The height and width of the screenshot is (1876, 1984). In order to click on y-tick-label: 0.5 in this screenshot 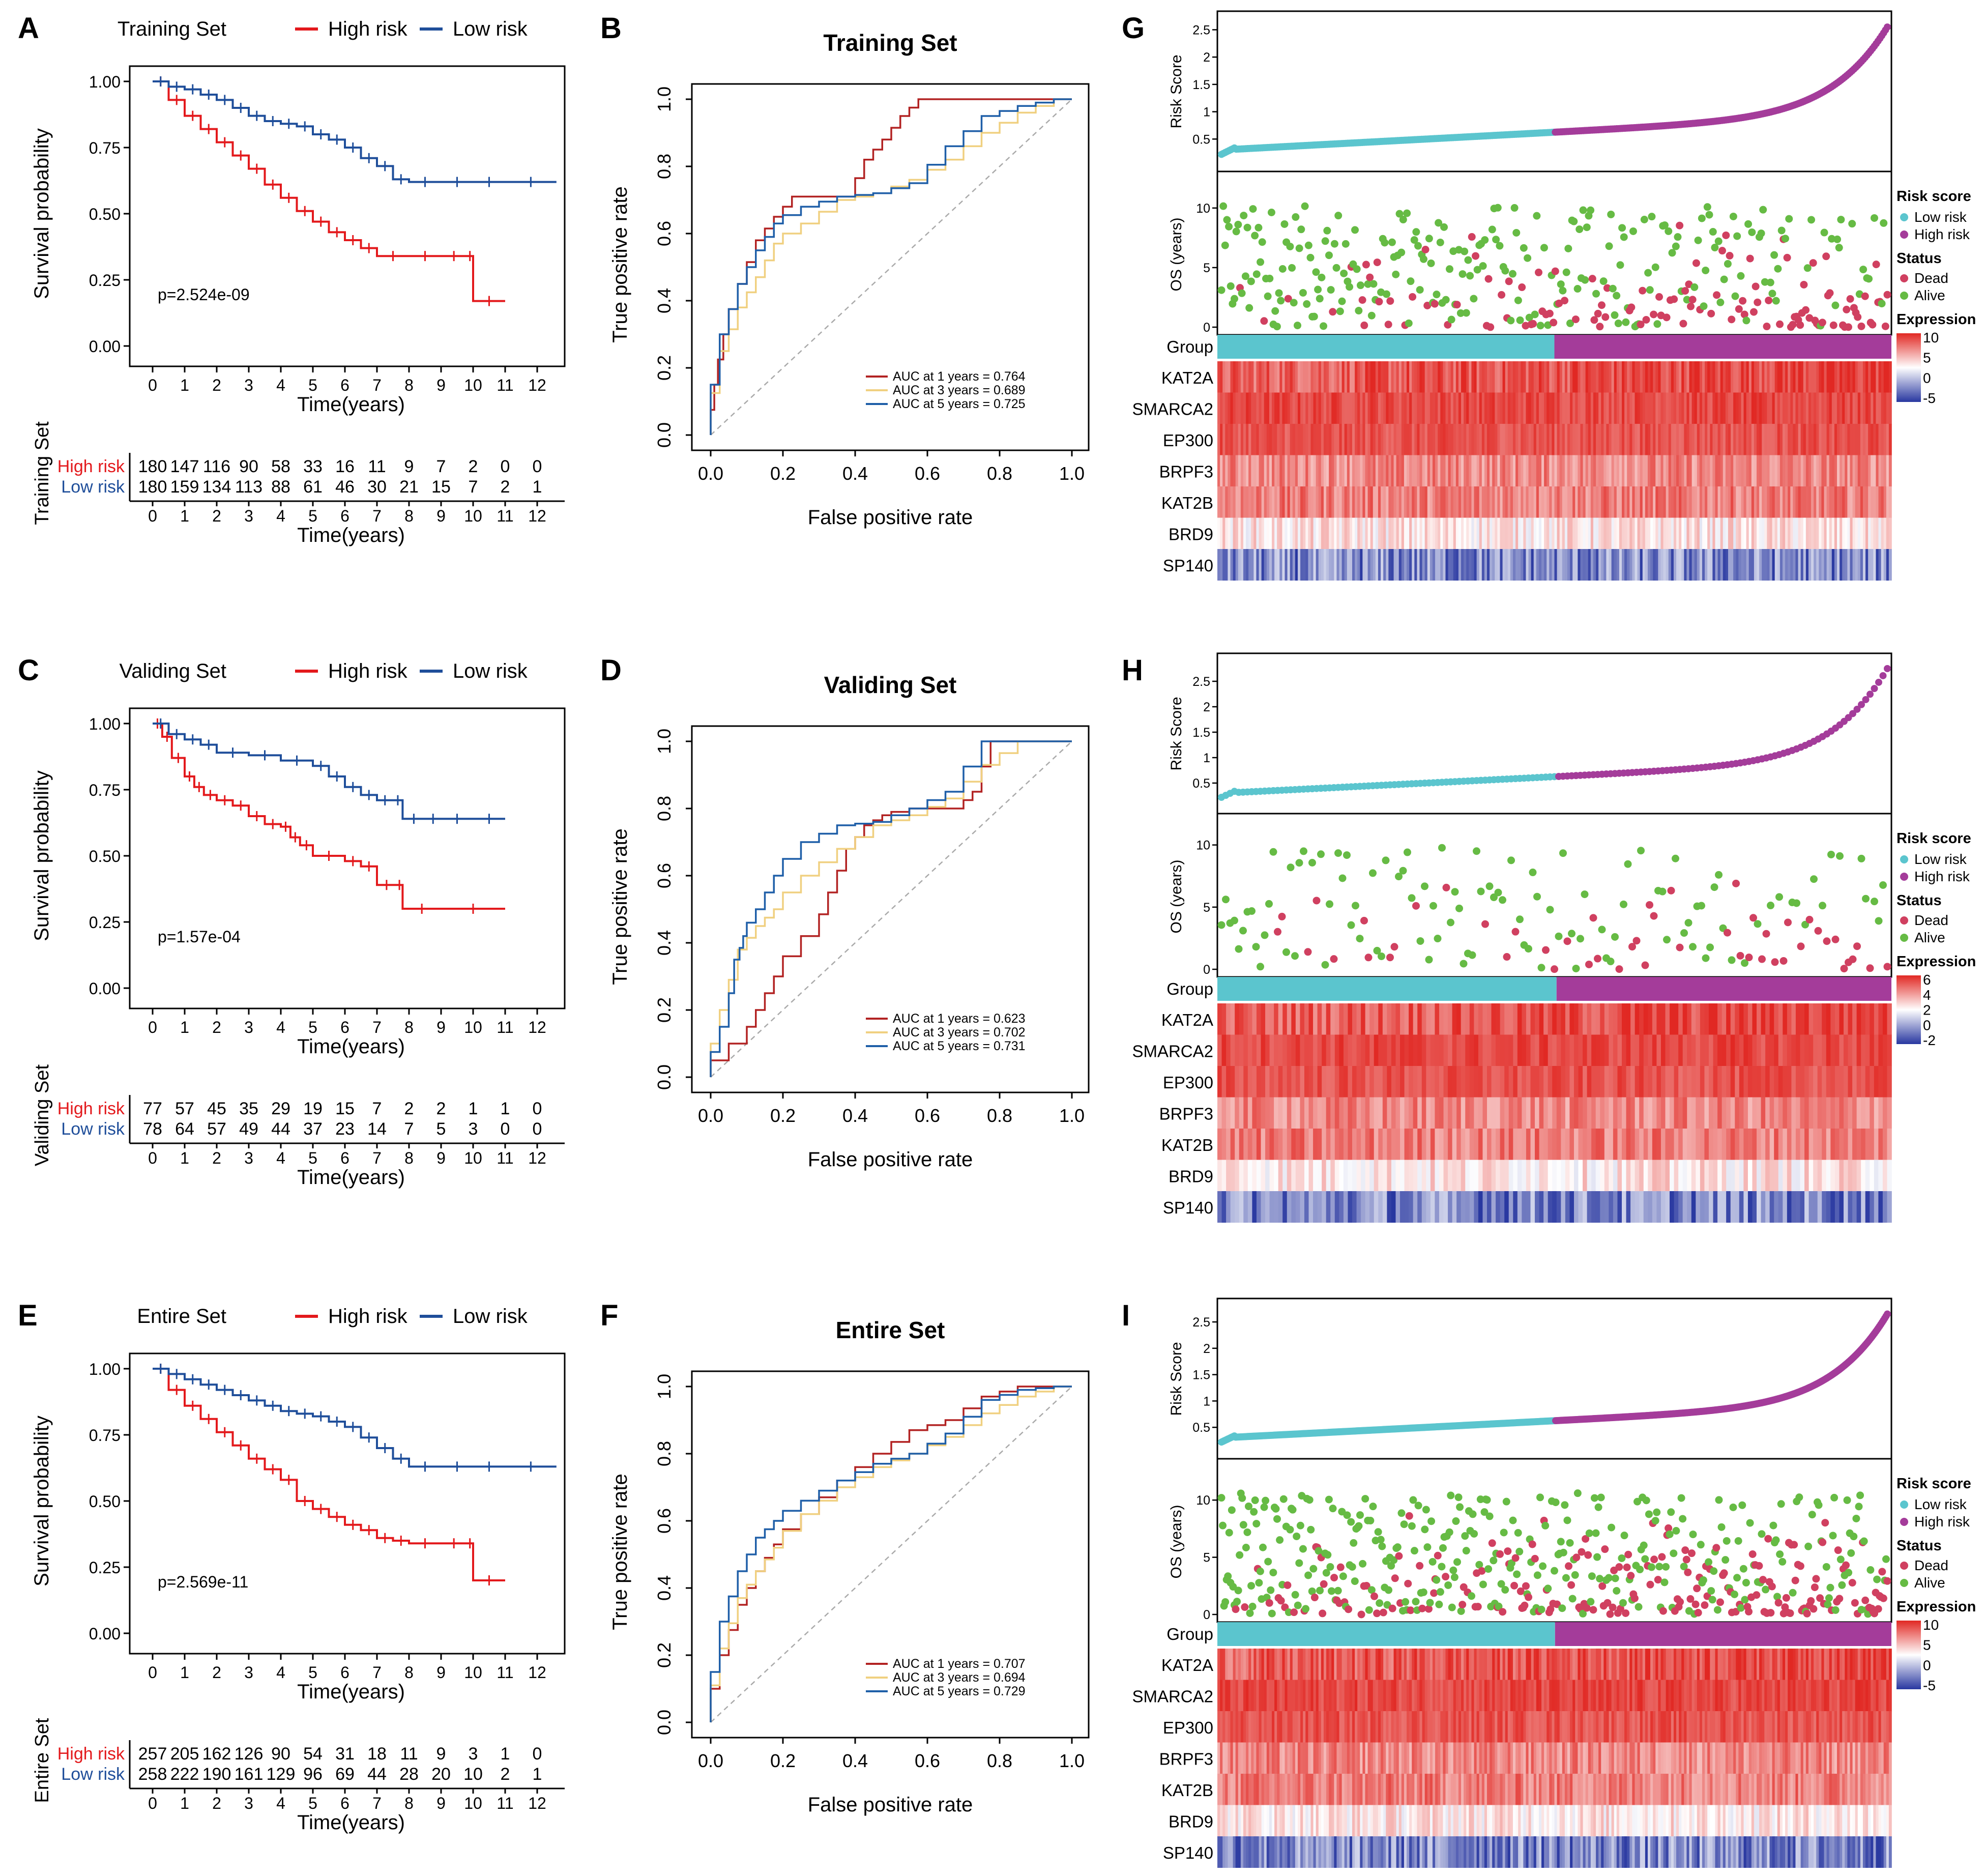, I will do `click(1201, 139)`.